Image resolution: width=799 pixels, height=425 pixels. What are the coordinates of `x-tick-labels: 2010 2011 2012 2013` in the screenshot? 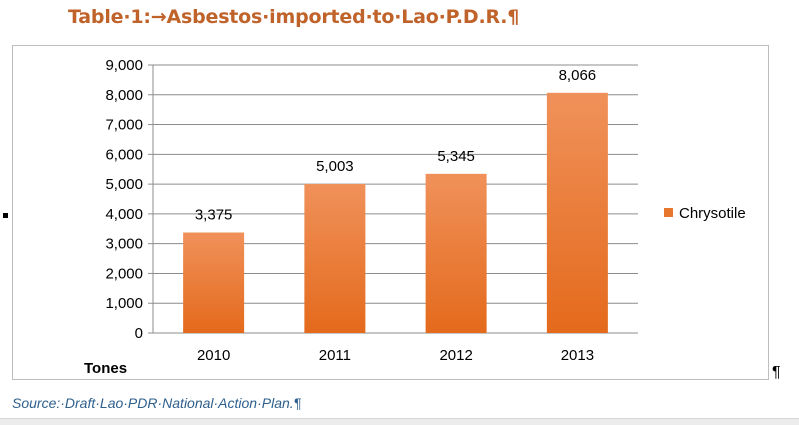 It's located at (395, 355).